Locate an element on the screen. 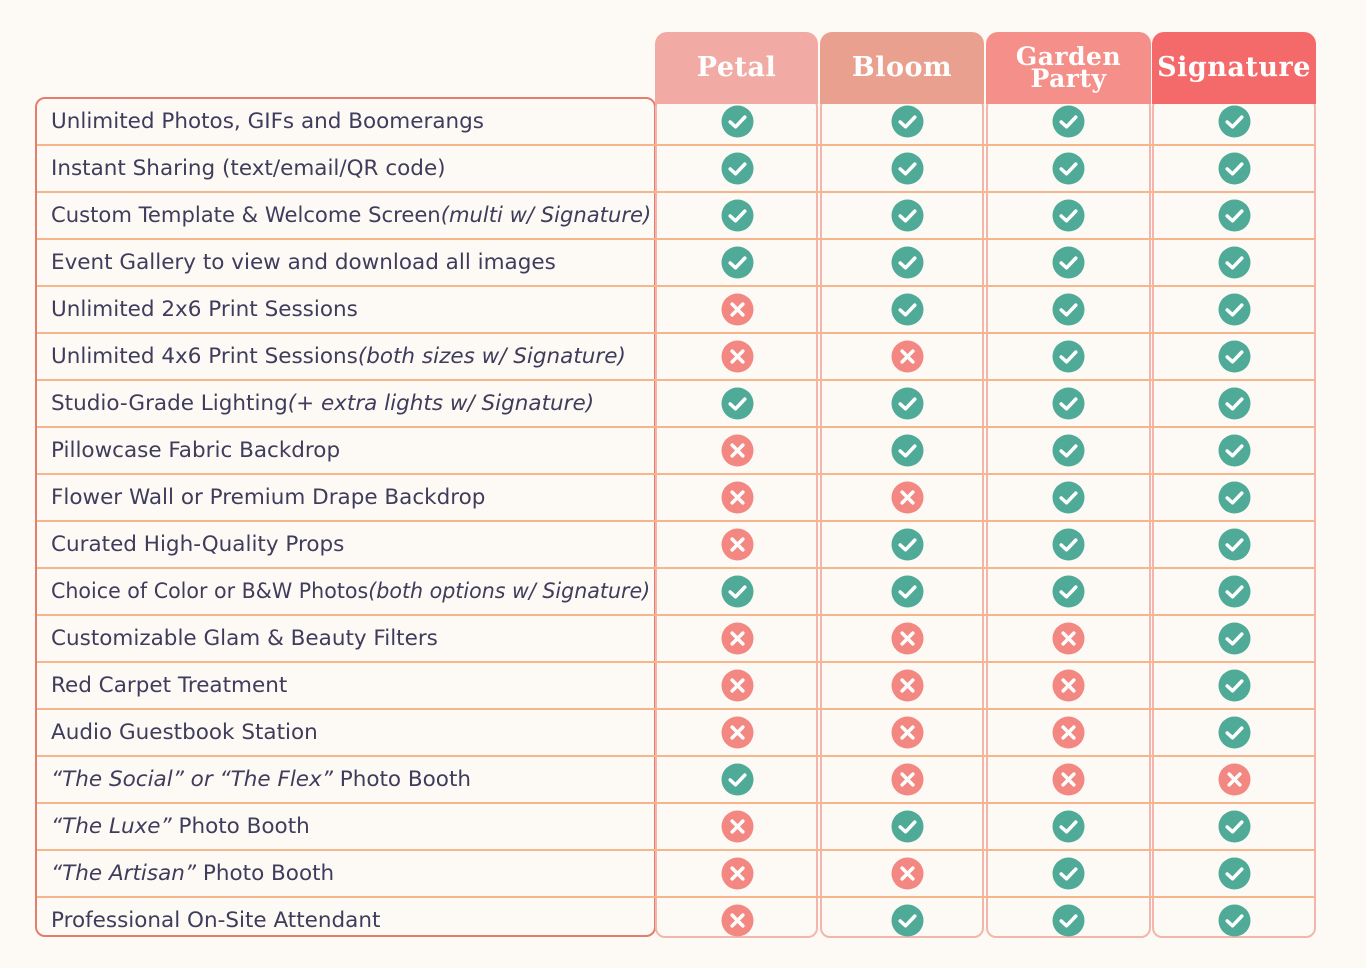 Image resolution: width=1366 pixels, height=968 pixels. feature-label: Audio Guestbook Station is located at coordinates (184, 732).